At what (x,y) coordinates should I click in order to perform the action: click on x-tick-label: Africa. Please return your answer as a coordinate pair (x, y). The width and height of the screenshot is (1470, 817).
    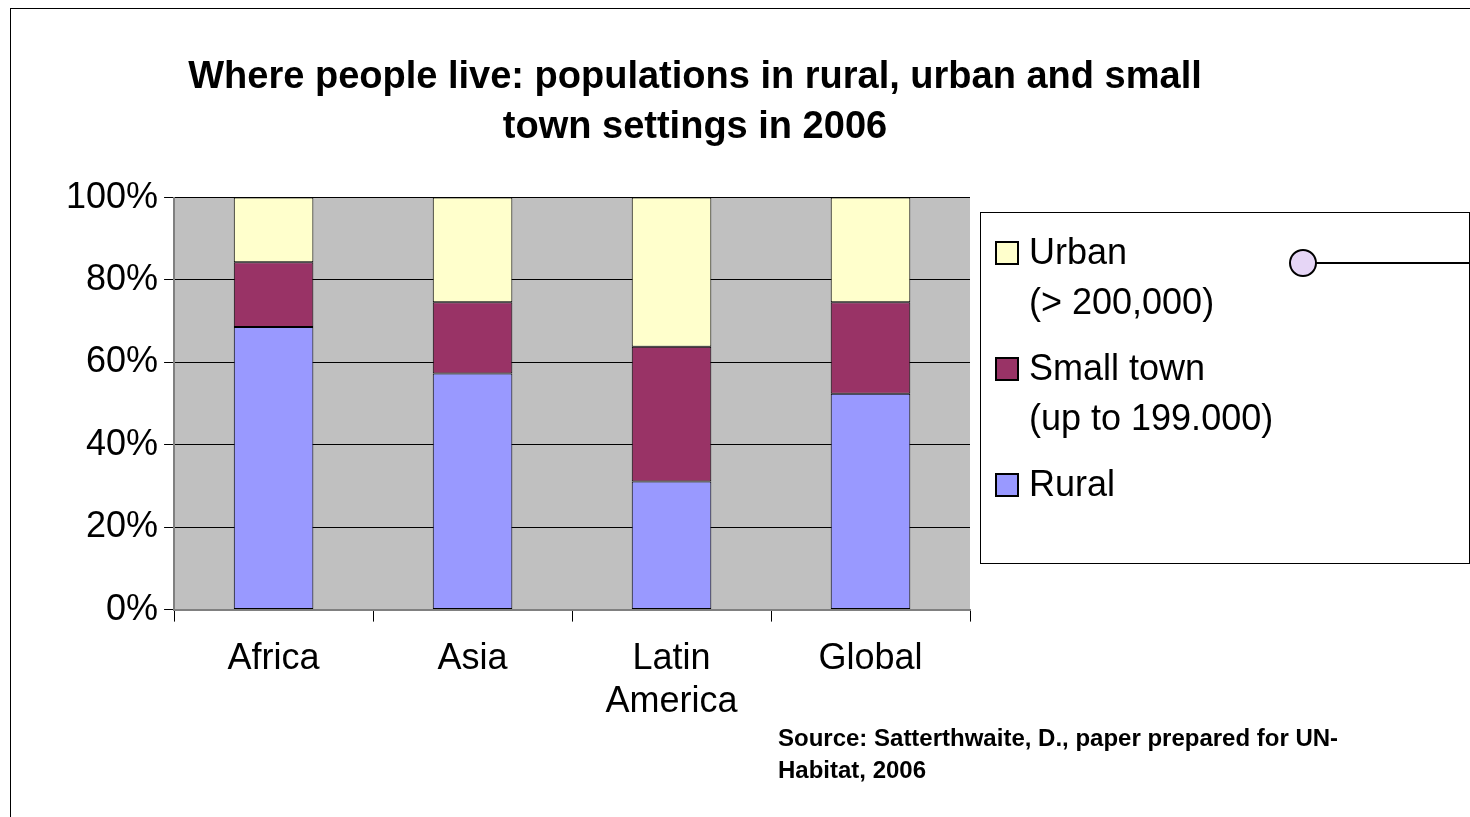
    Looking at the image, I should click on (274, 657).